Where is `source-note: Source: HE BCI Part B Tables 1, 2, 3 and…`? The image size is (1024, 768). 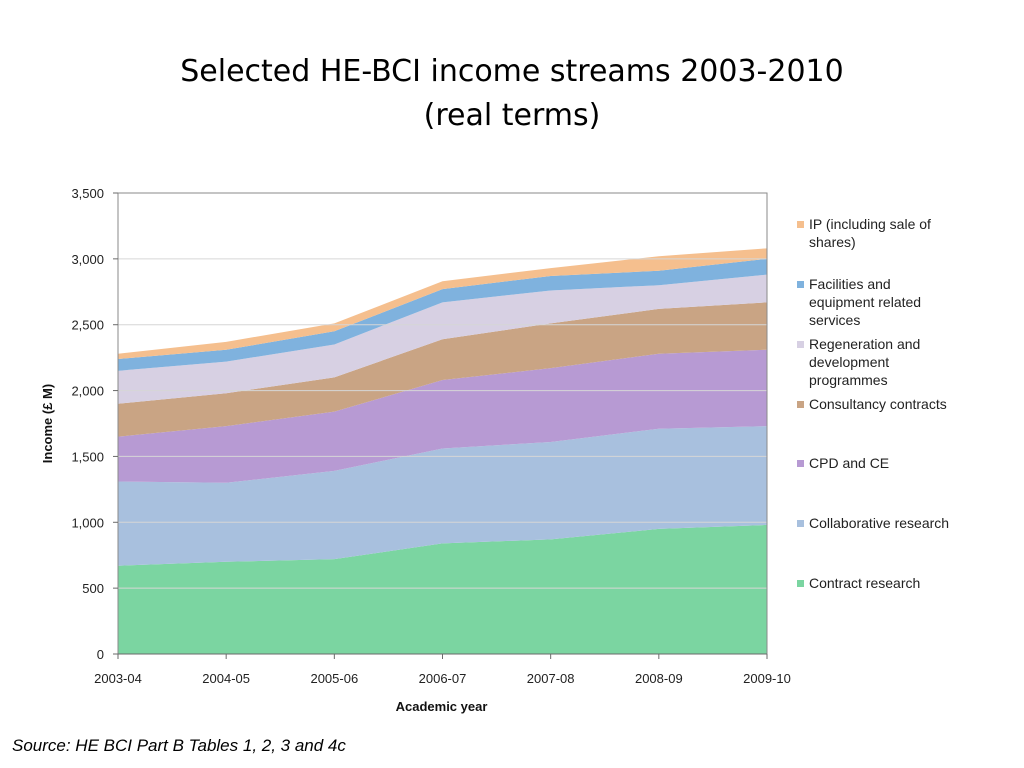 source-note: Source: HE BCI Part B Tables 1, 2, 3 and… is located at coordinates (179, 745).